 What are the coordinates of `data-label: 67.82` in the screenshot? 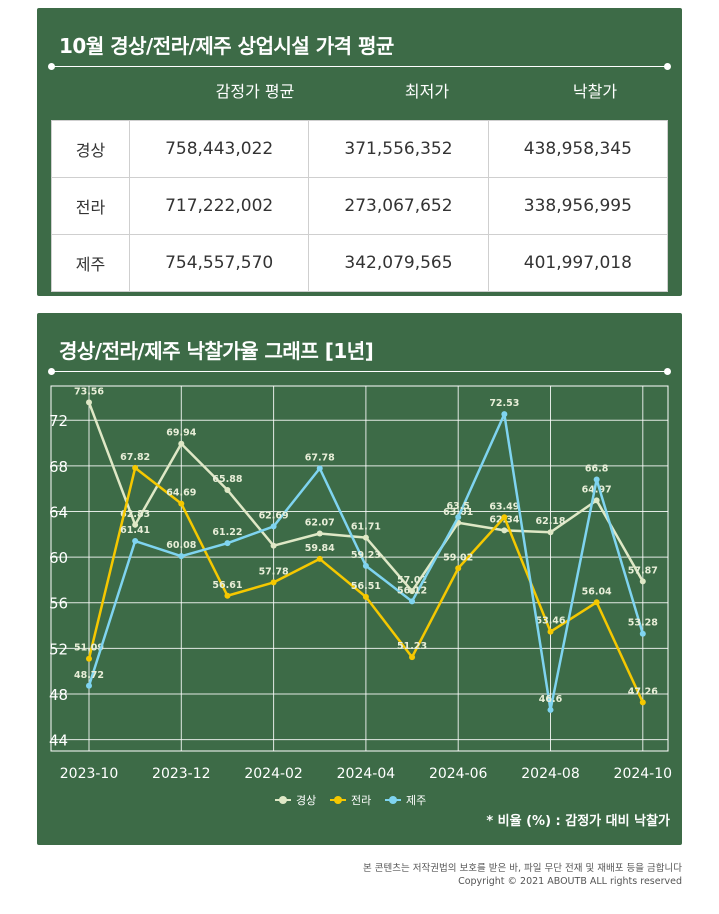 It's located at (135, 457).